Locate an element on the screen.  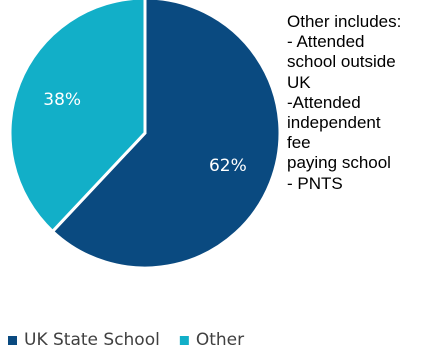
legend: UK State School Other is located at coordinates (126, 340).